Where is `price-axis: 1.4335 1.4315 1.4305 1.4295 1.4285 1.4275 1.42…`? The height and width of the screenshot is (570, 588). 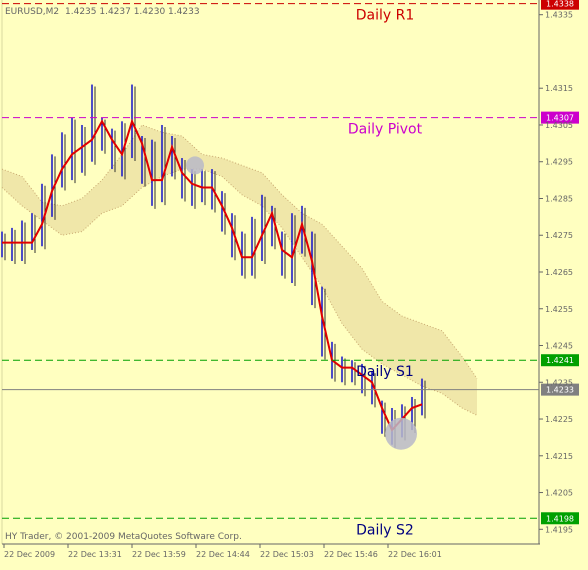 price-axis: 1.4335 1.4315 1.4305 1.4295 1.4285 1.4275 1.42… is located at coordinates (556, 272).